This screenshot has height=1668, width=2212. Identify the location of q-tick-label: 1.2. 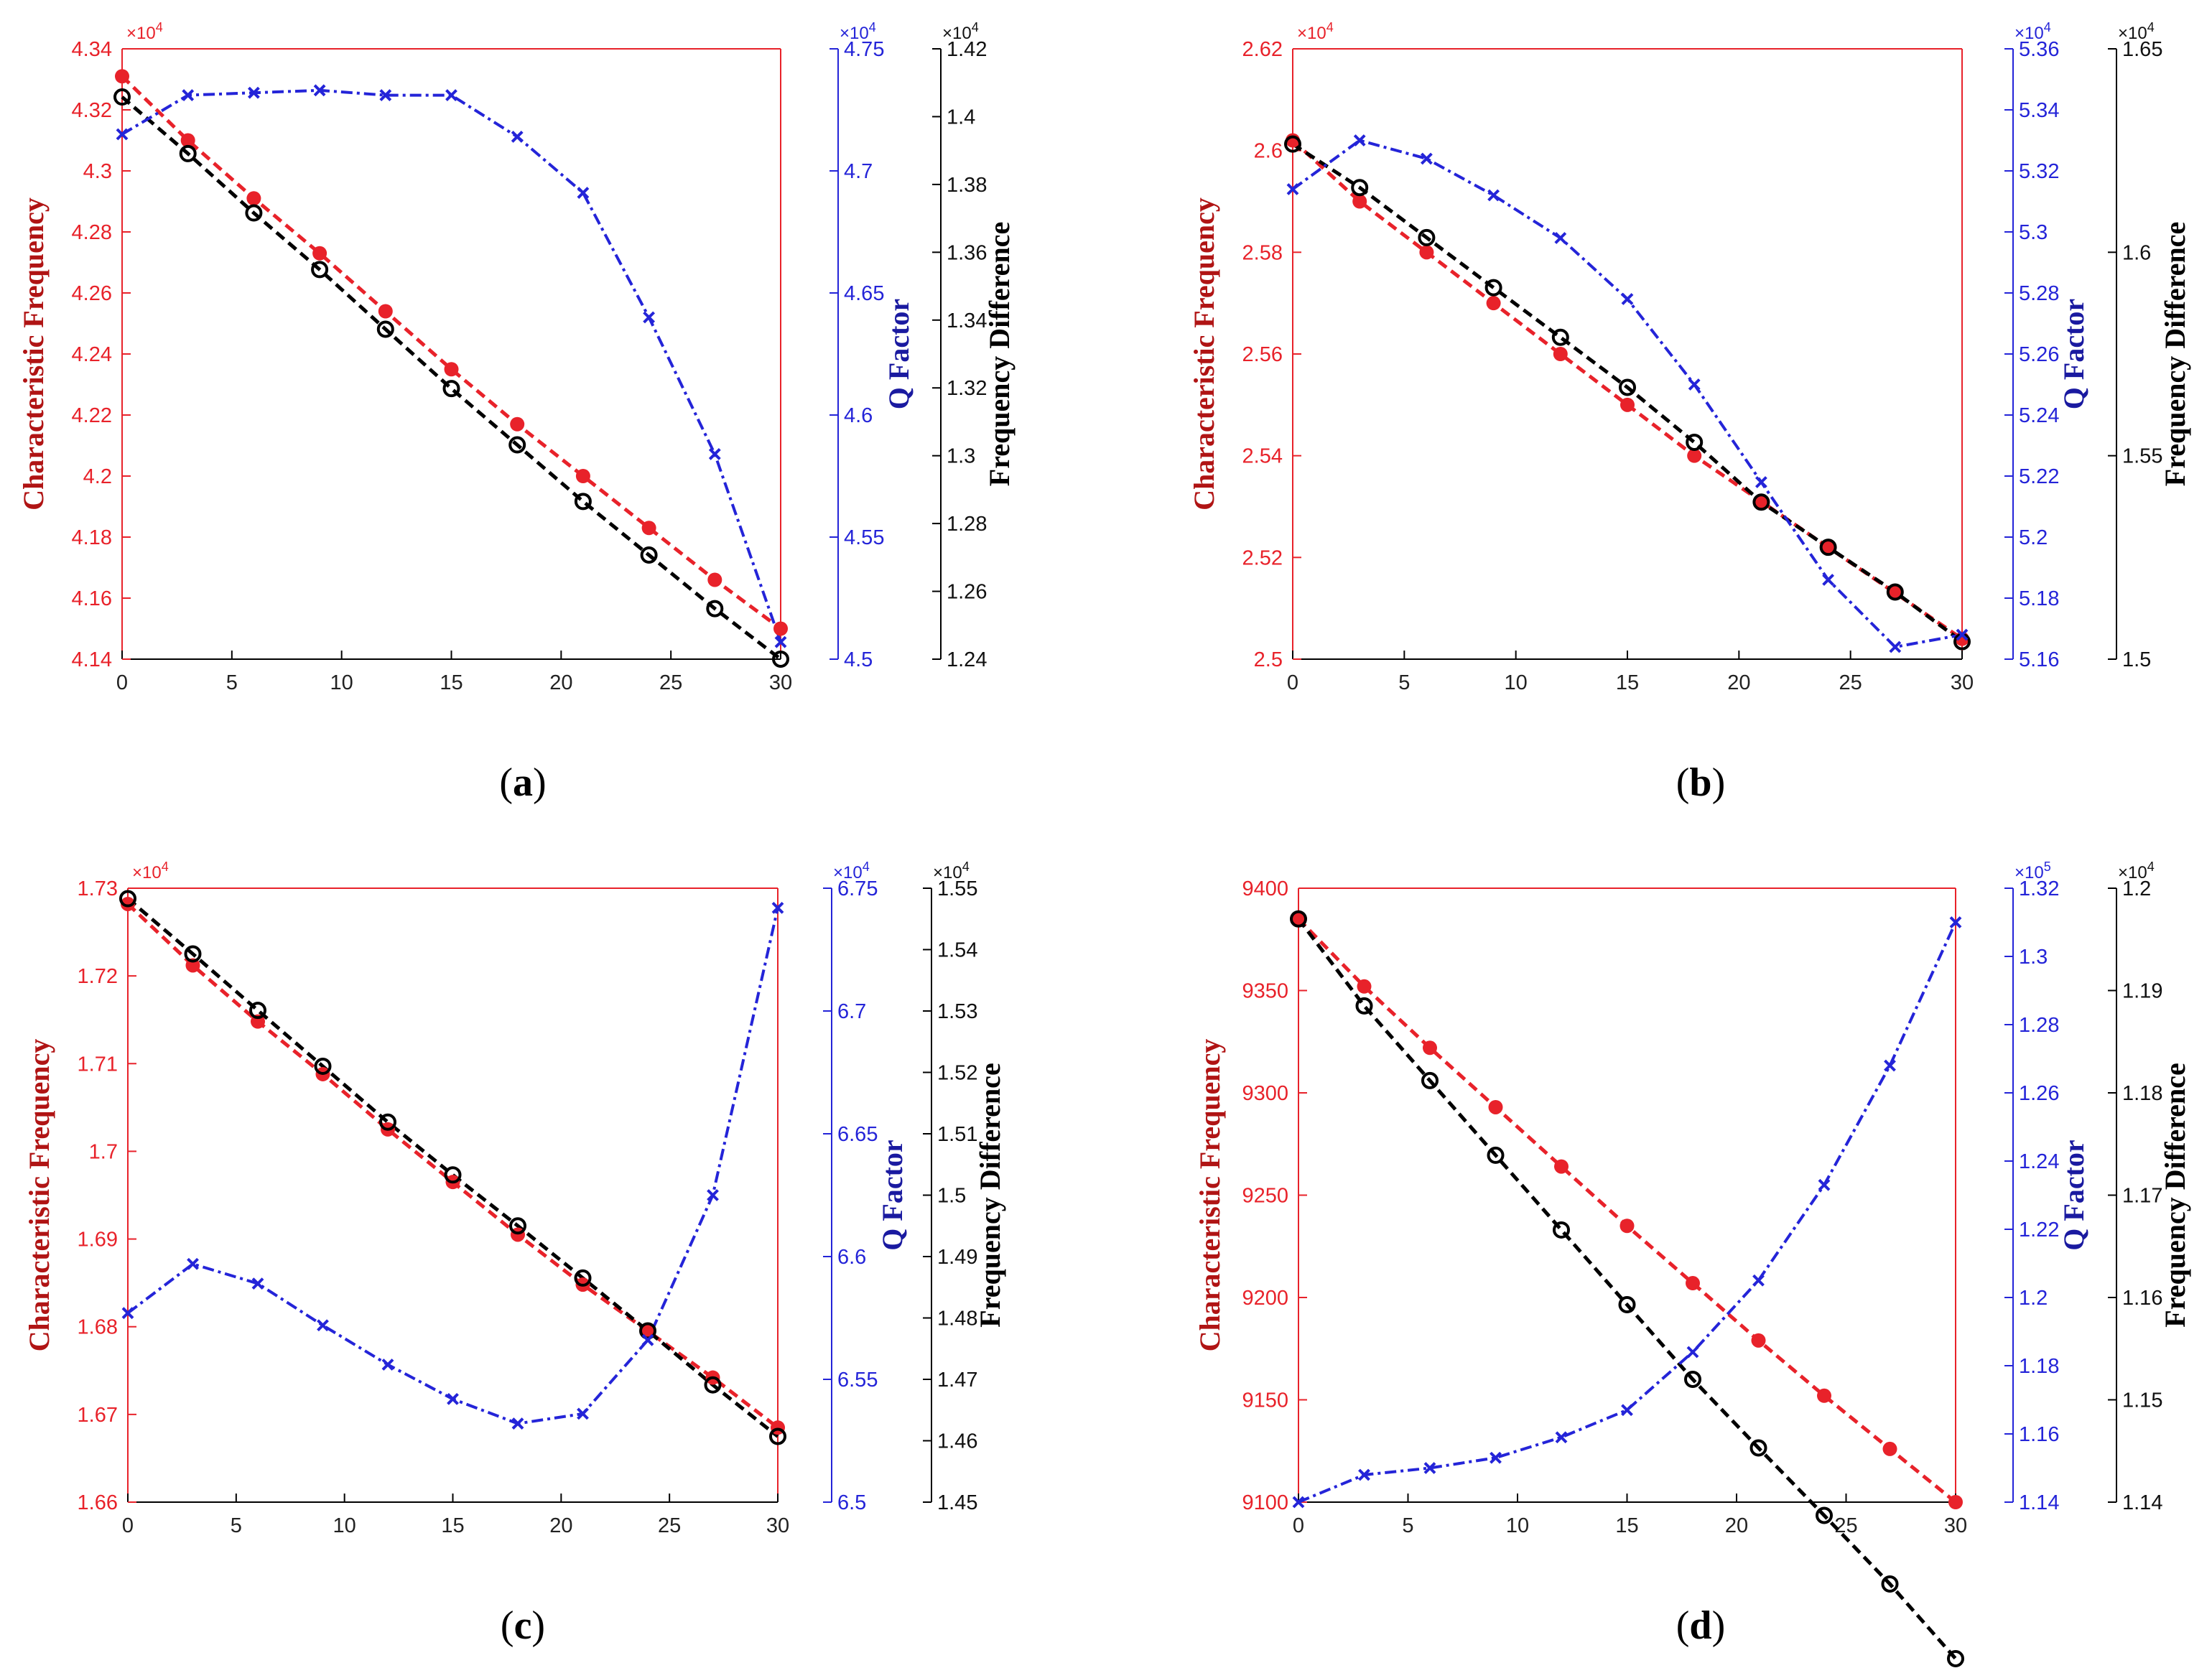
(2033, 1299).